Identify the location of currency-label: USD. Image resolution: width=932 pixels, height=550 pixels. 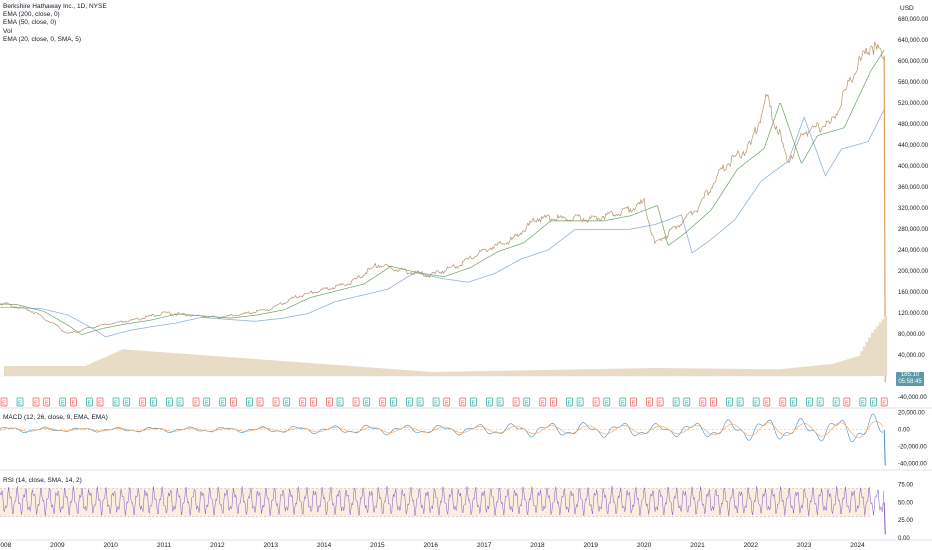
(907, 8).